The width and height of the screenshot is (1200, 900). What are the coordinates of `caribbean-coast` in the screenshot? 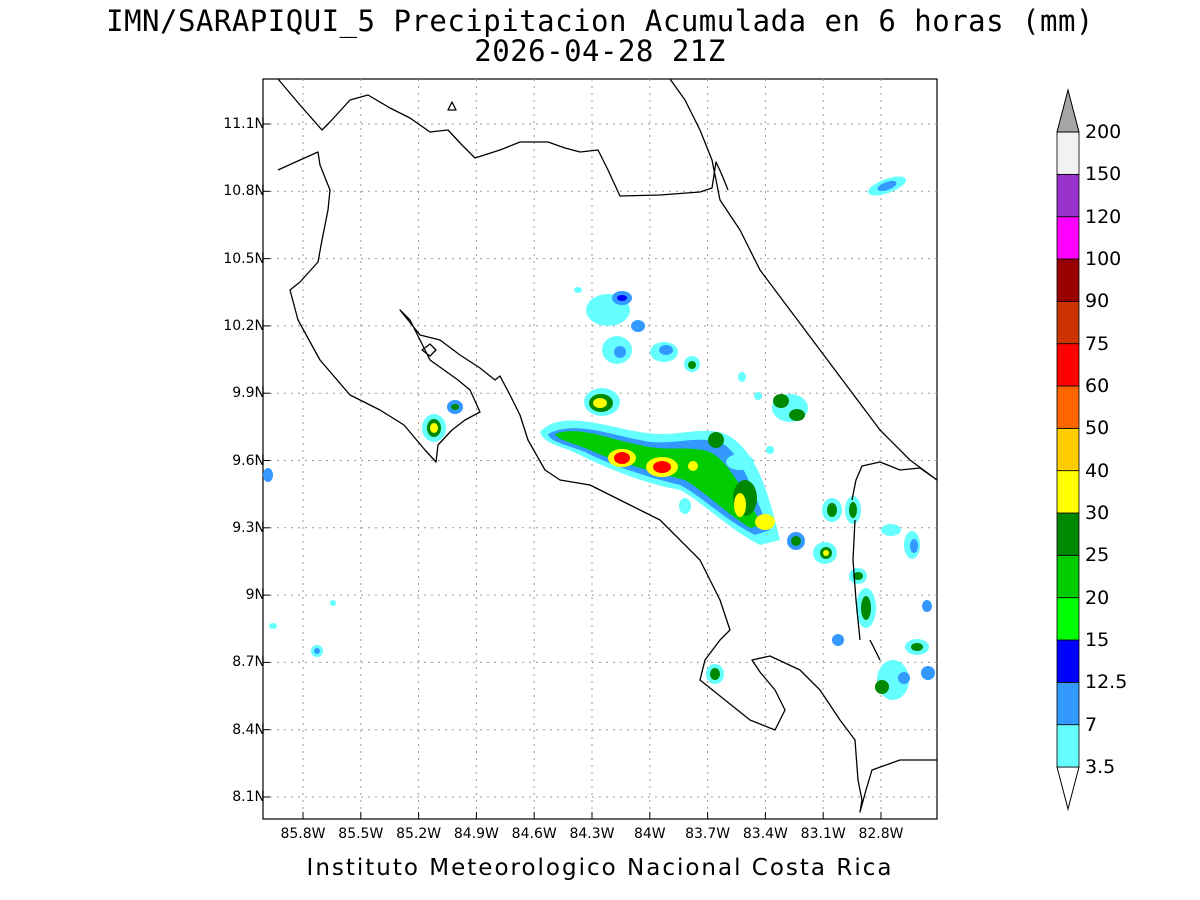 It's located at (803, 279).